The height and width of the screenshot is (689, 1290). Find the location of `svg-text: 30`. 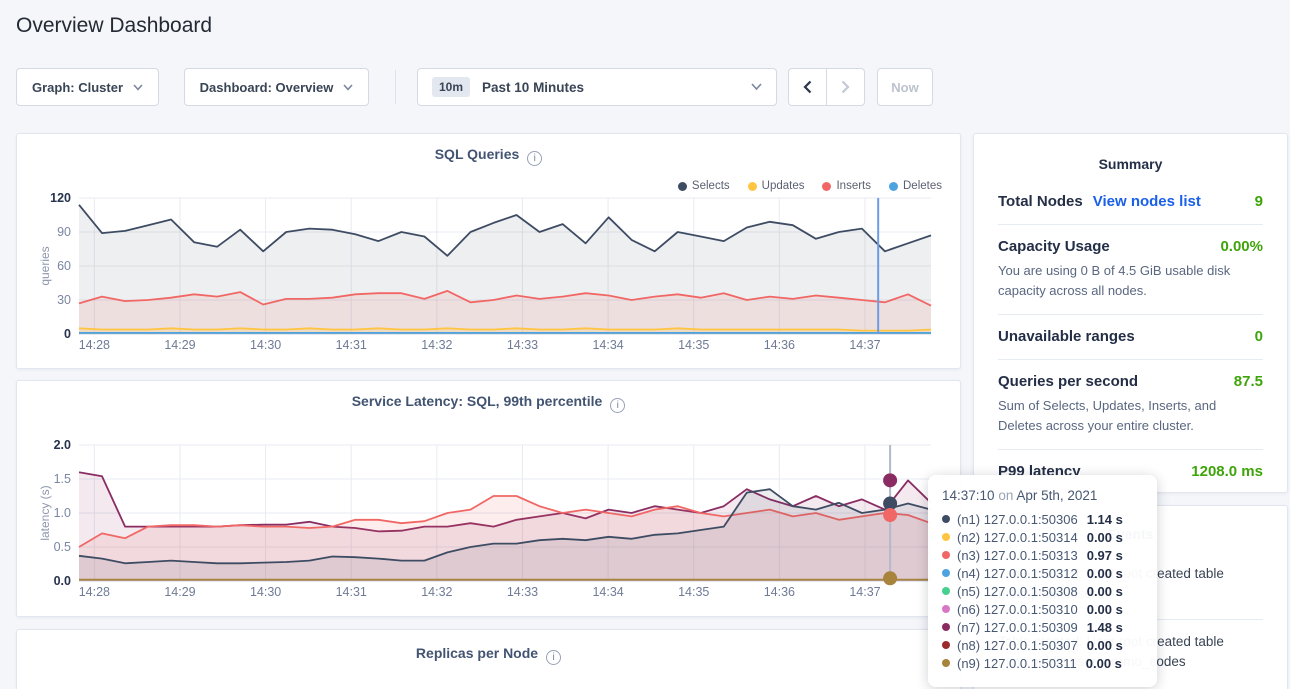

svg-text: 30 is located at coordinates (64, 300).